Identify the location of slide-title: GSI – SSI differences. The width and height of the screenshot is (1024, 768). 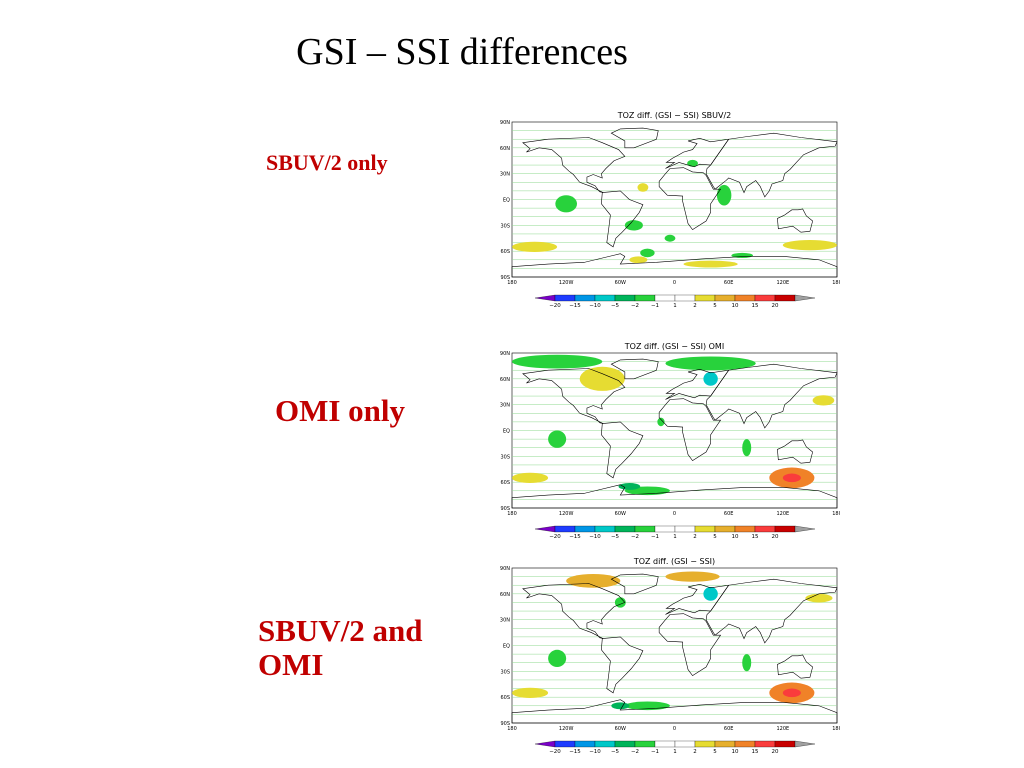
(462, 52).